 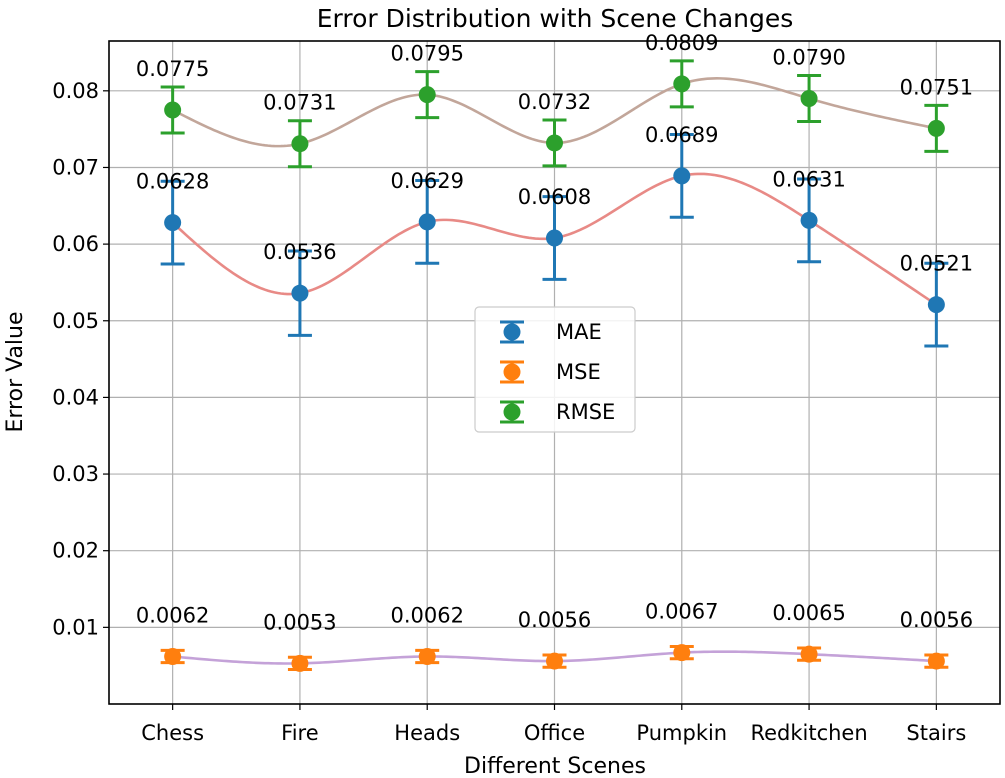 What do you see at coordinates (936, 264) in the screenshot?
I see `mae-value-label: 0.0521` at bounding box center [936, 264].